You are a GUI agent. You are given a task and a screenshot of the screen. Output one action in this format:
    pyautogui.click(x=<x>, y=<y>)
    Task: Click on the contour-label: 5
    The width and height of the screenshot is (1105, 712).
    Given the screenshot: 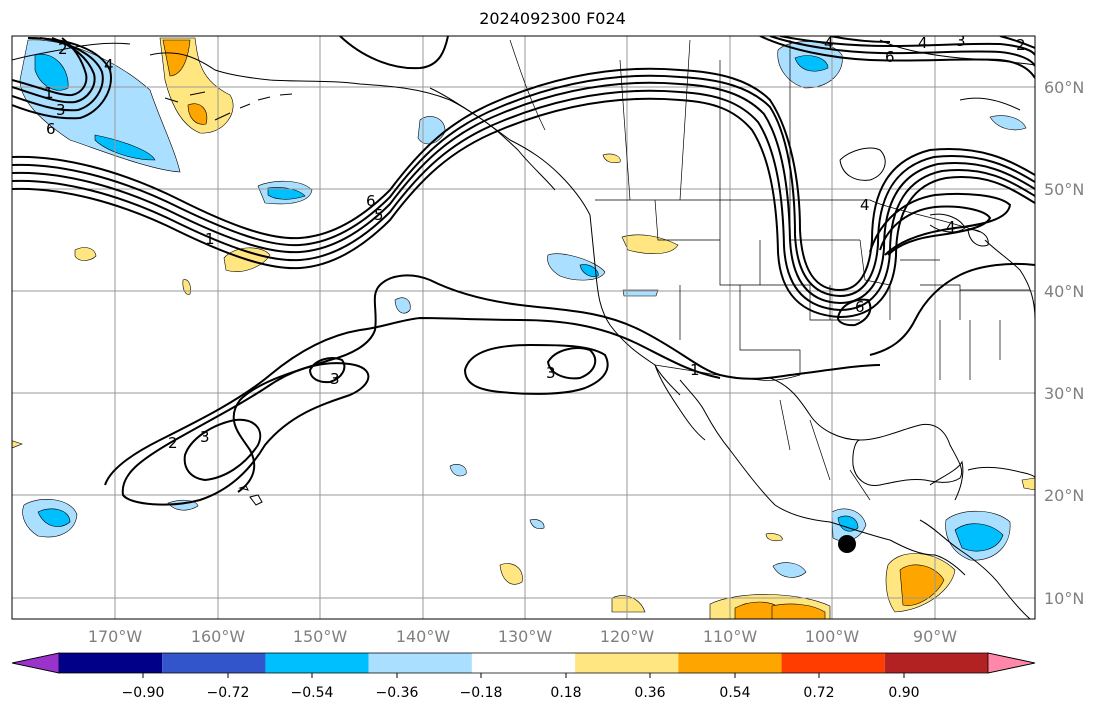 What is the action you would take?
    pyautogui.click(x=379, y=215)
    